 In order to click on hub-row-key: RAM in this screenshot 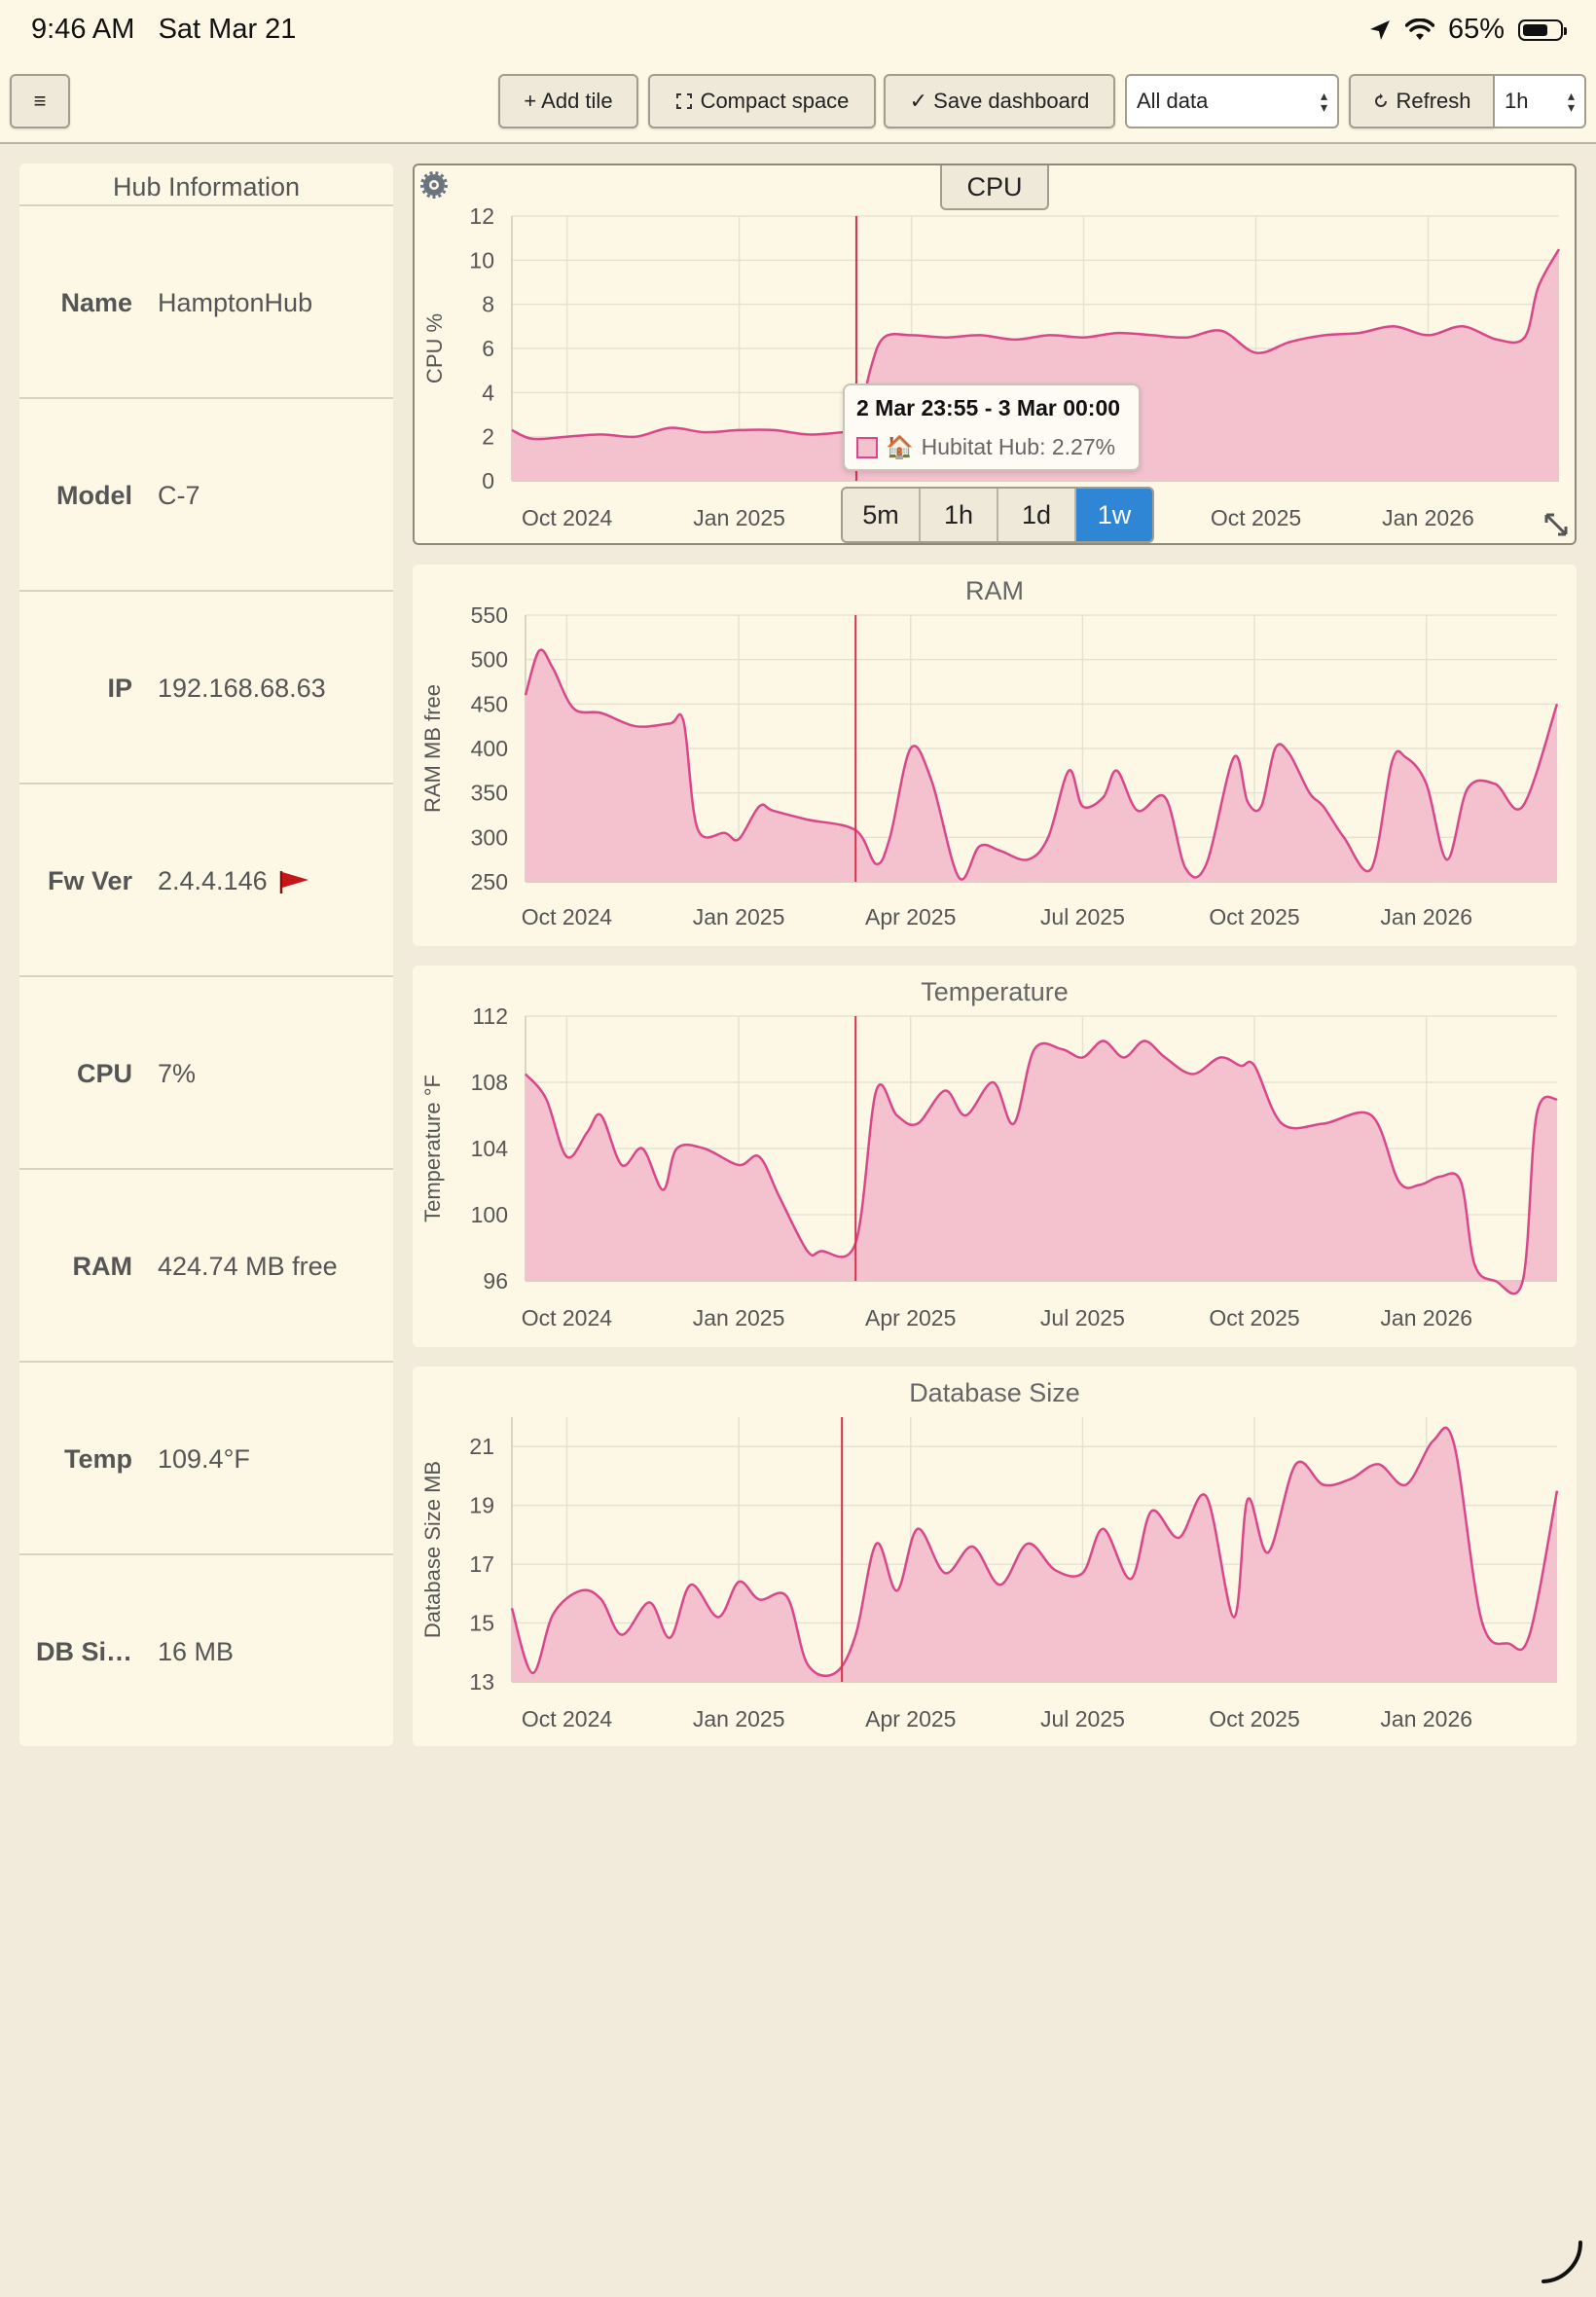, I will do `click(102, 1266)`.